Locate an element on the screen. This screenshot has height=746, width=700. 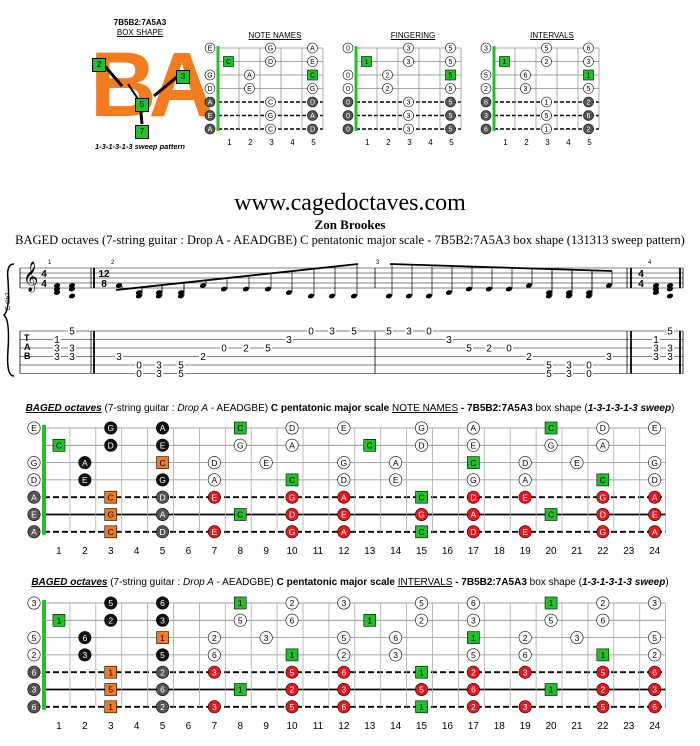
mini-note-label: D is located at coordinates (312, 103).